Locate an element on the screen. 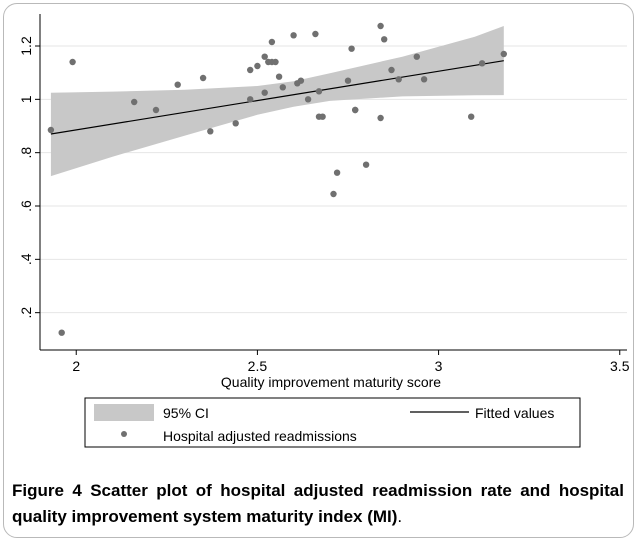 Image resolution: width=637 pixels, height=542 pixels. legend-ci-label: 95% CI is located at coordinates (186, 413).